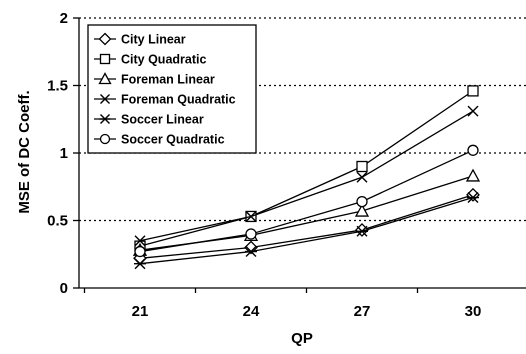 The height and width of the screenshot is (354, 526). What do you see at coordinates (251, 311) in the screenshot?
I see `x-tick-label: 24` at bounding box center [251, 311].